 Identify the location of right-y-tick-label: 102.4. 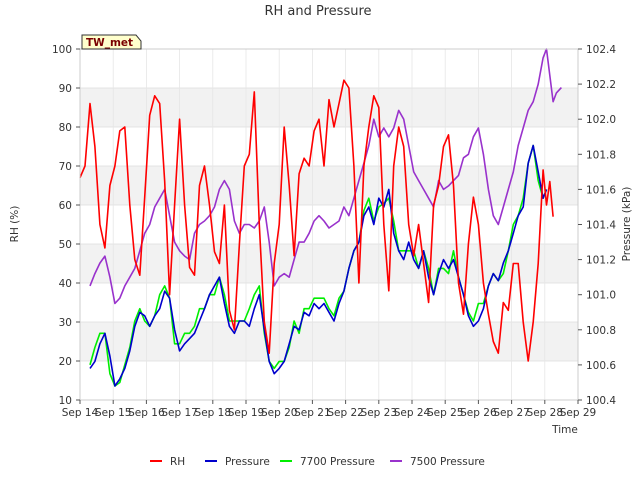
(601, 50).